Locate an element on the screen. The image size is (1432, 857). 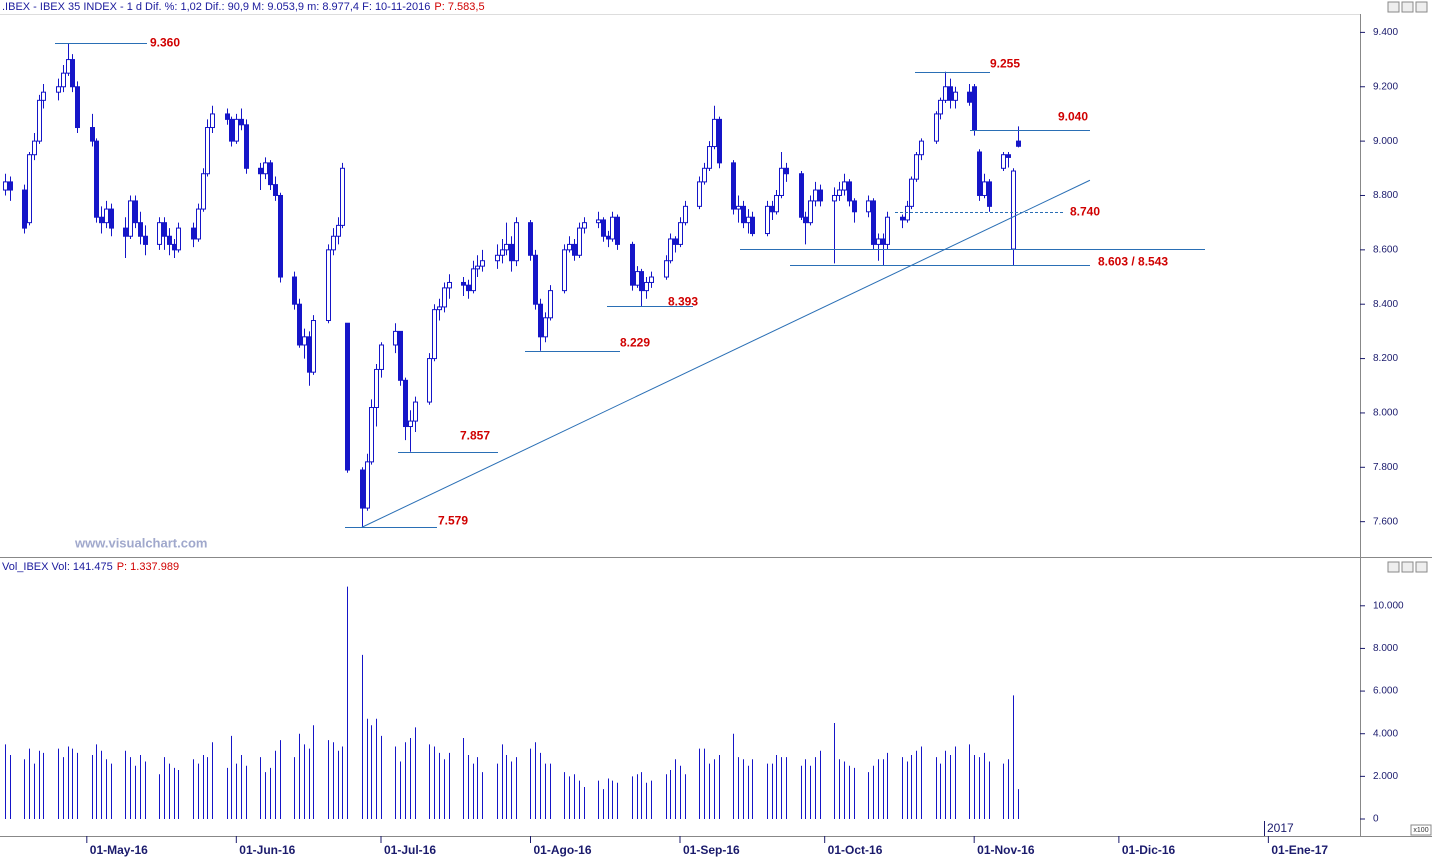
level-label: 8.740 is located at coordinates (1085, 212).